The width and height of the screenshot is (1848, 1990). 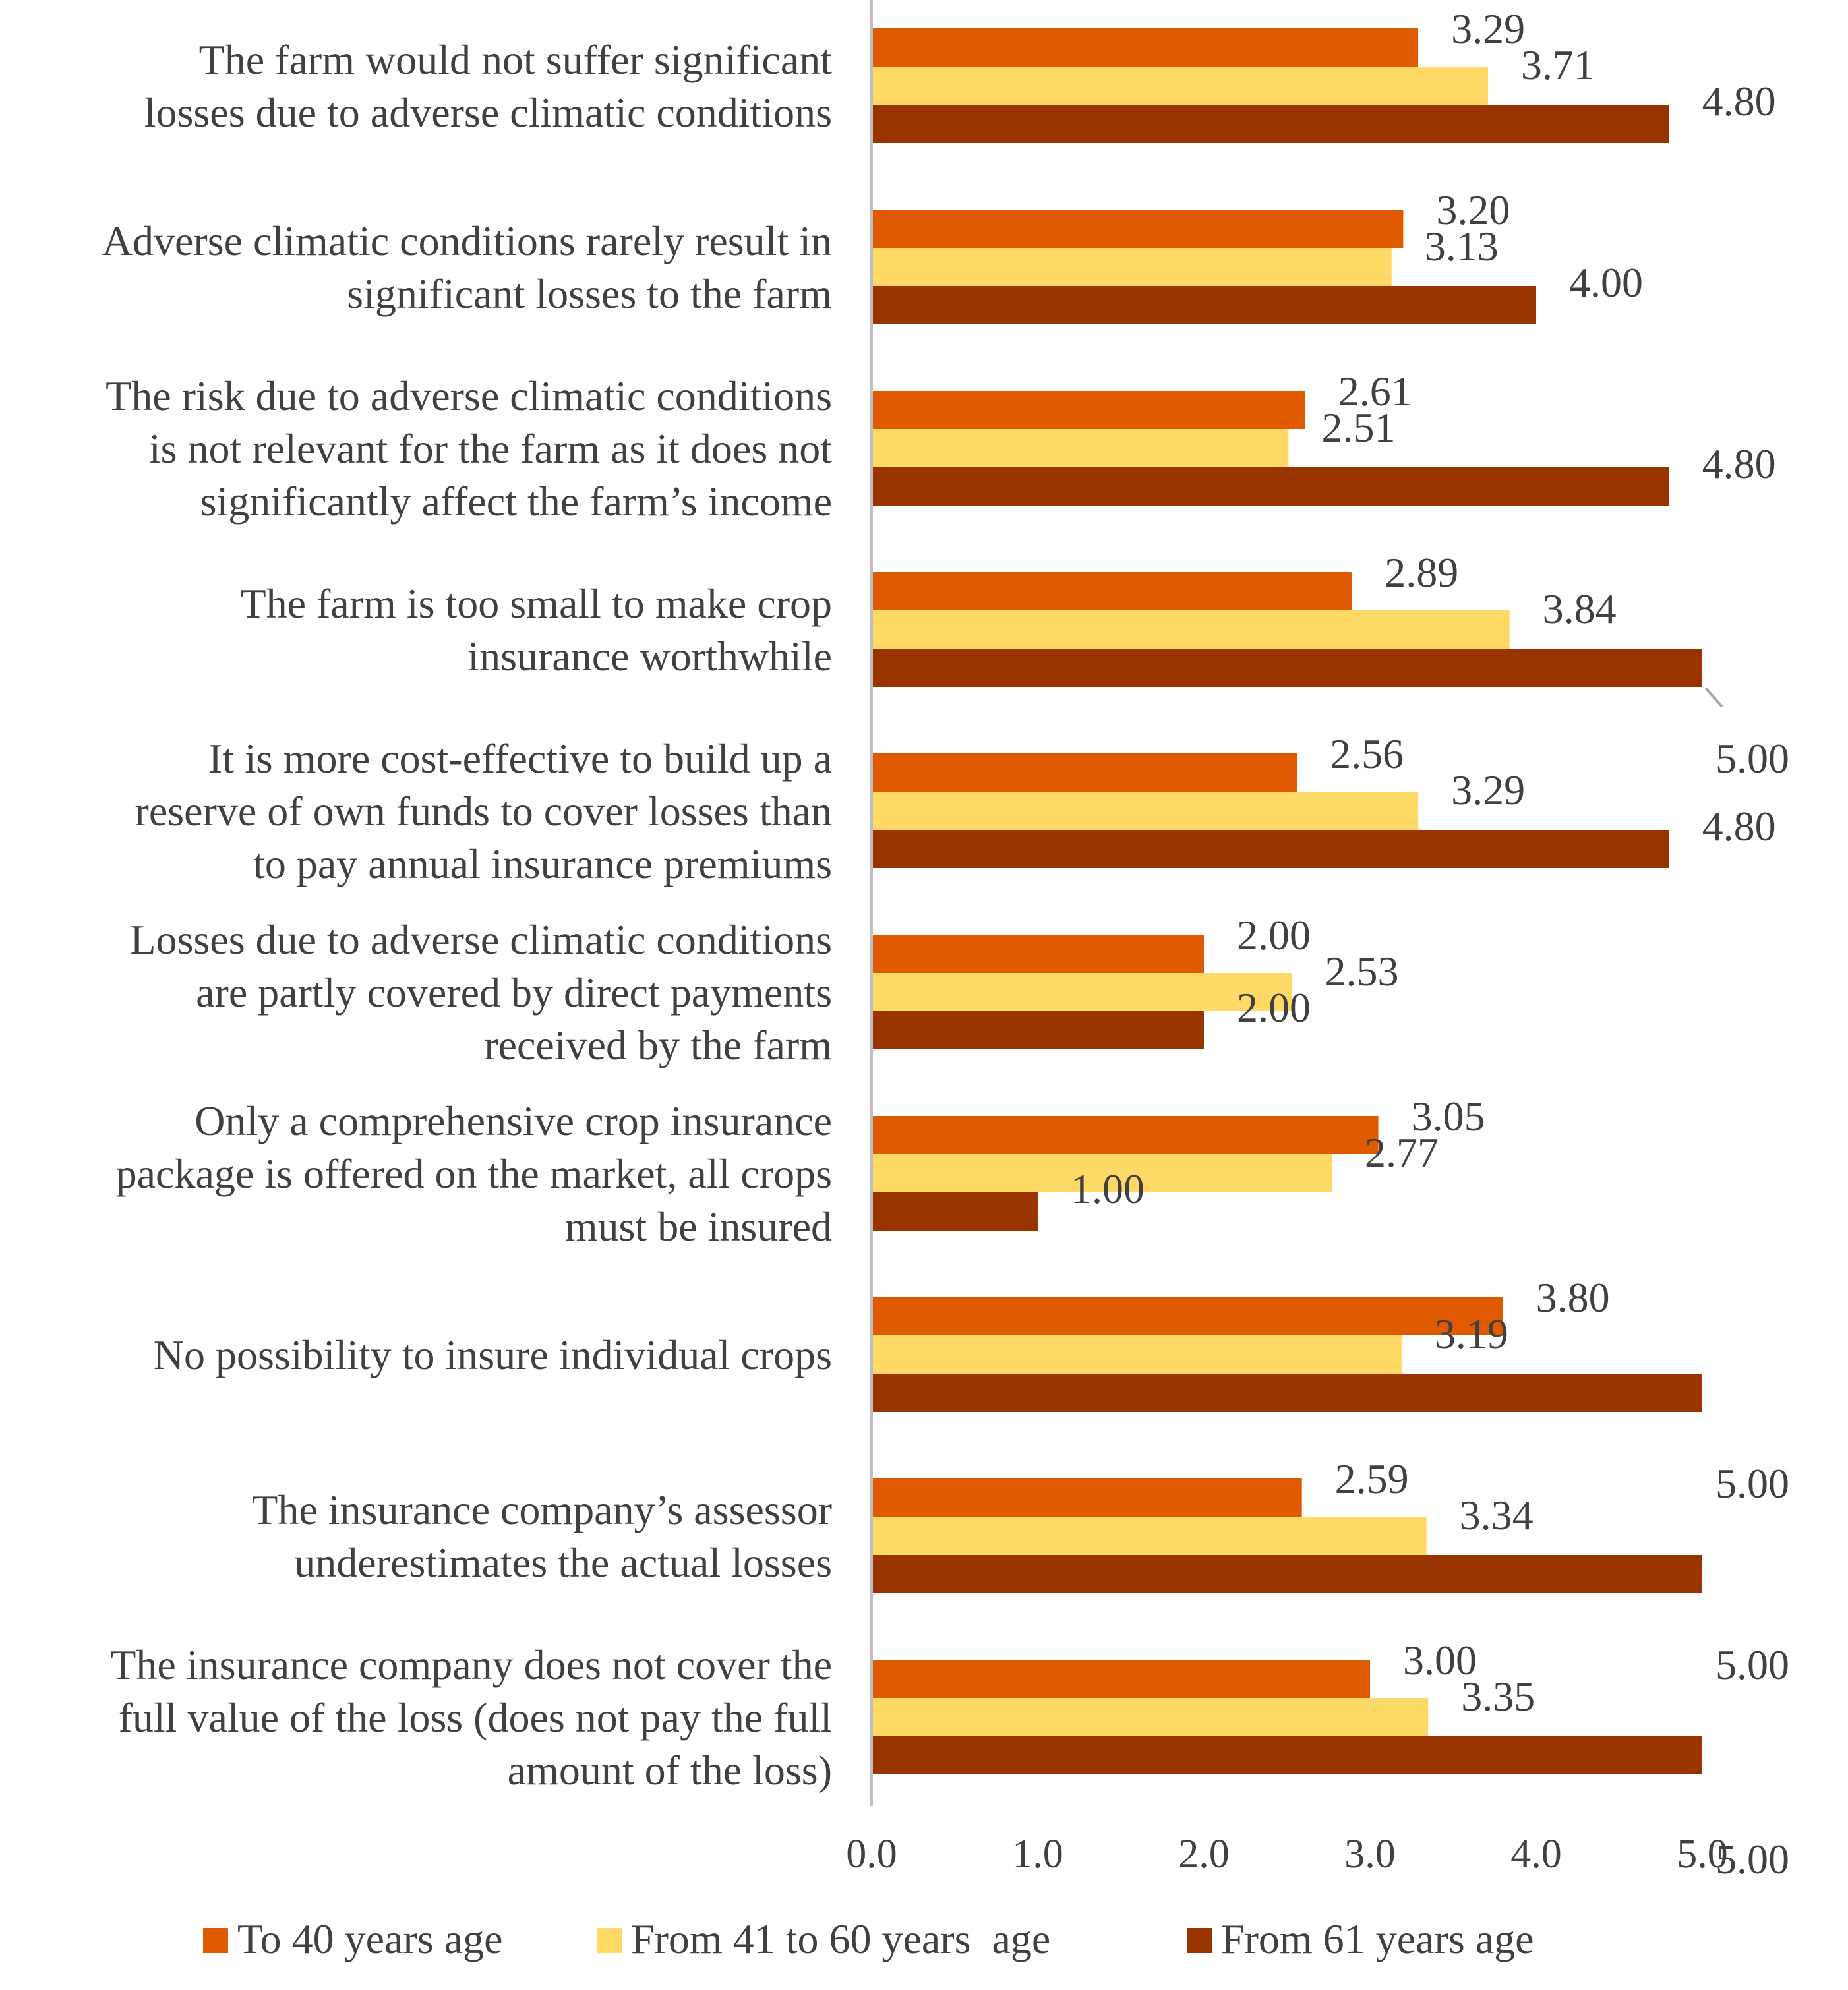 What do you see at coordinates (516, 501) in the screenshot?
I see `category-label-3-line-3: significantly affect the farm’s income` at bounding box center [516, 501].